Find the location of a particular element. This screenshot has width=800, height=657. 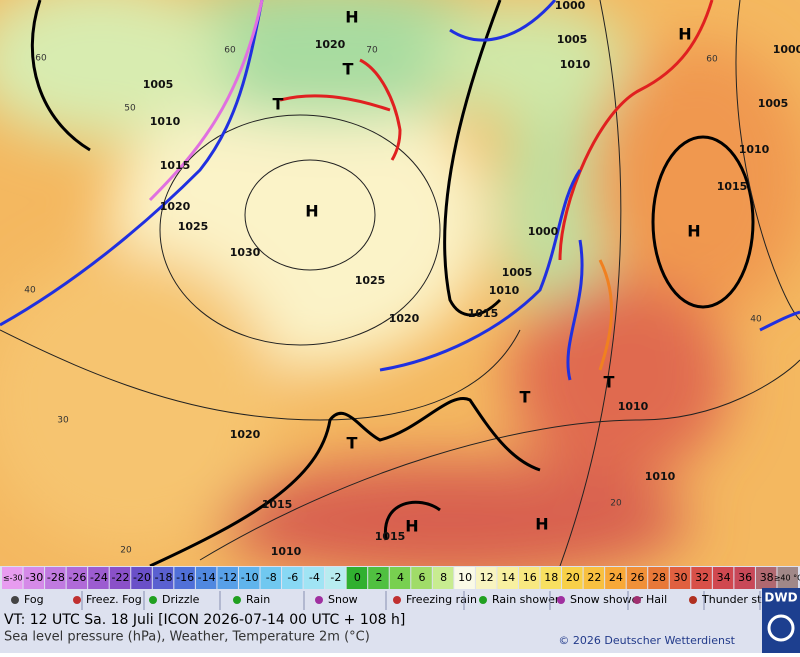

weather-label: Rain shower is located at coordinates (526, 599).